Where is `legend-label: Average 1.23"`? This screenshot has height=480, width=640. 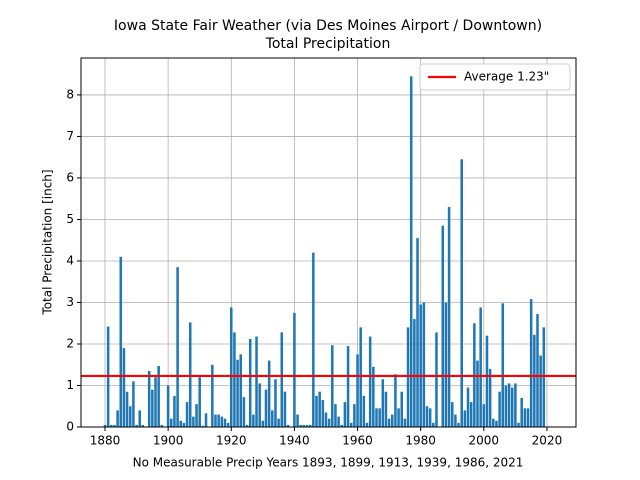 legend-label: Average 1.23" is located at coordinates (506, 77).